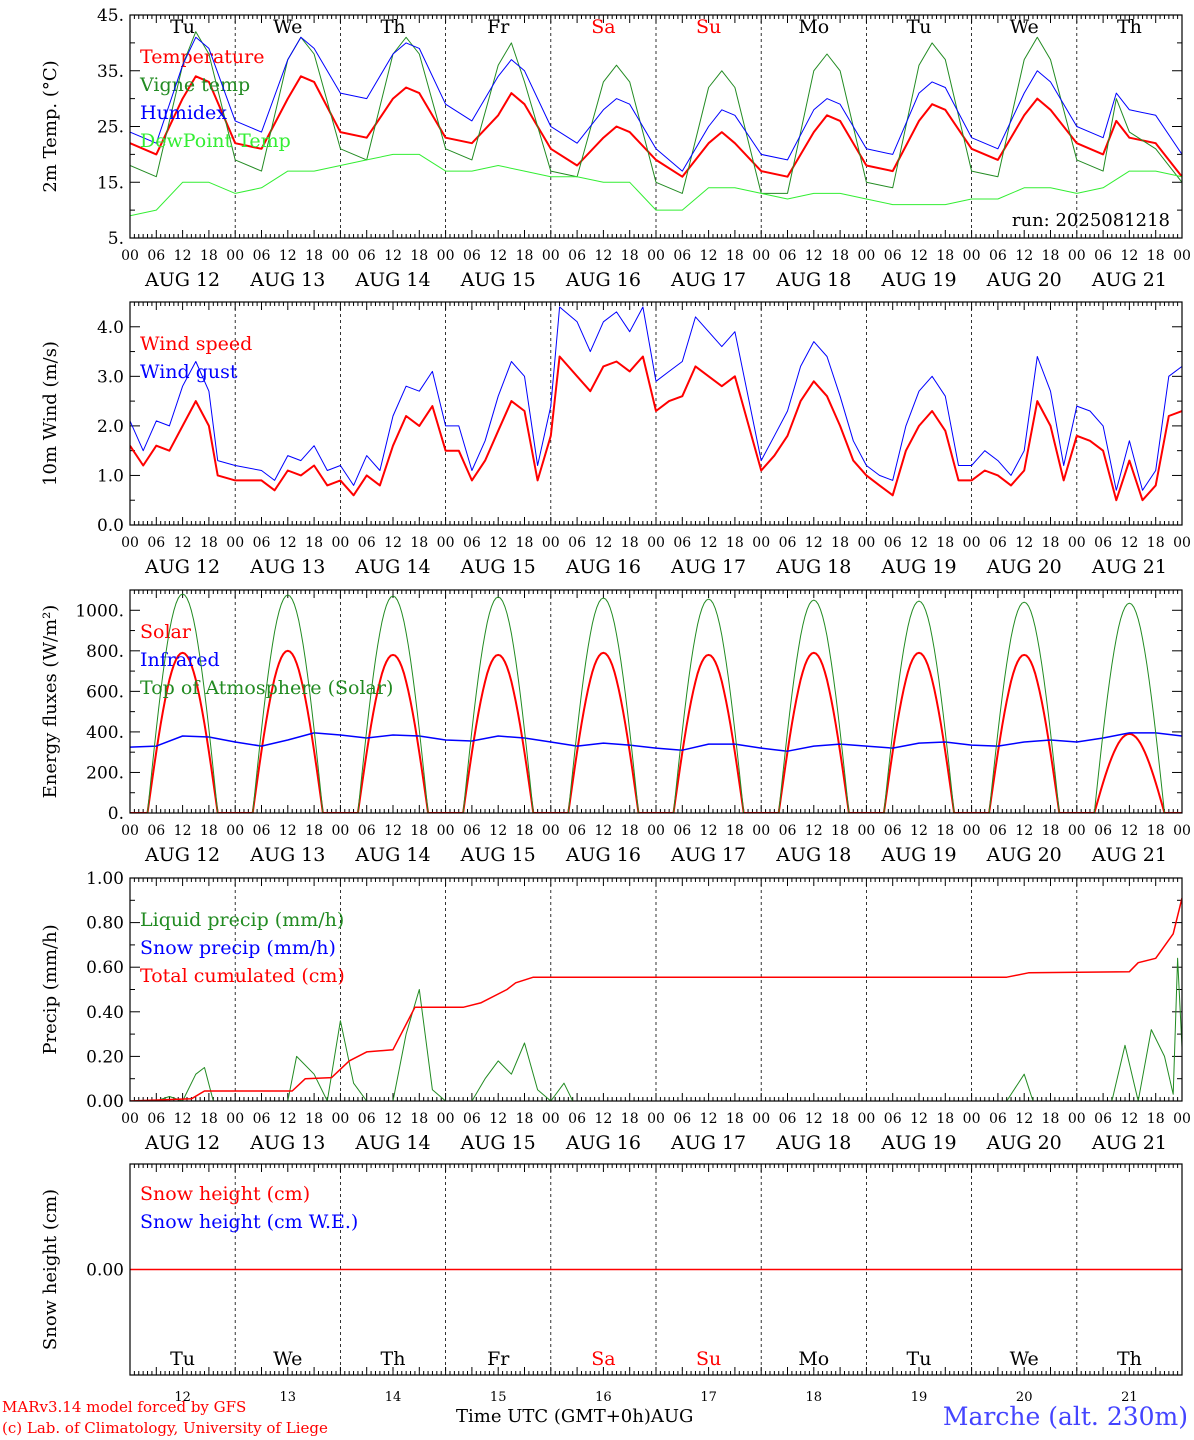 The image size is (1194, 1440). Describe the element at coordinates (813, 27) in the screenshot. I see `weekday-label: Mo` at that location.